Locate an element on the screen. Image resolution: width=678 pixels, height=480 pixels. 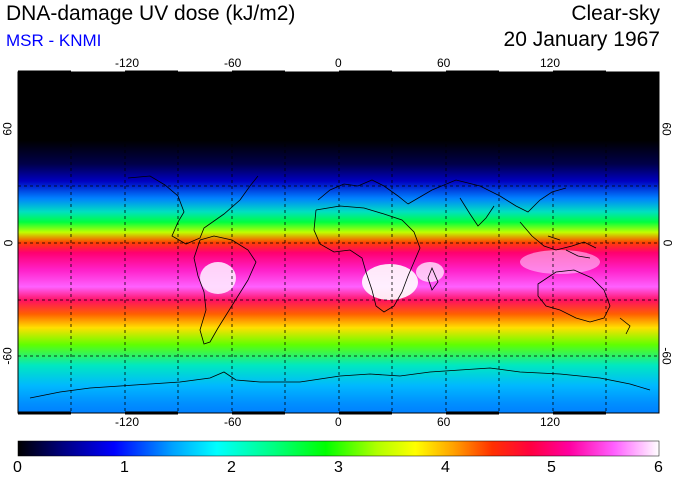
lon-tick-top: 60 is located at coordinates (444, 63).